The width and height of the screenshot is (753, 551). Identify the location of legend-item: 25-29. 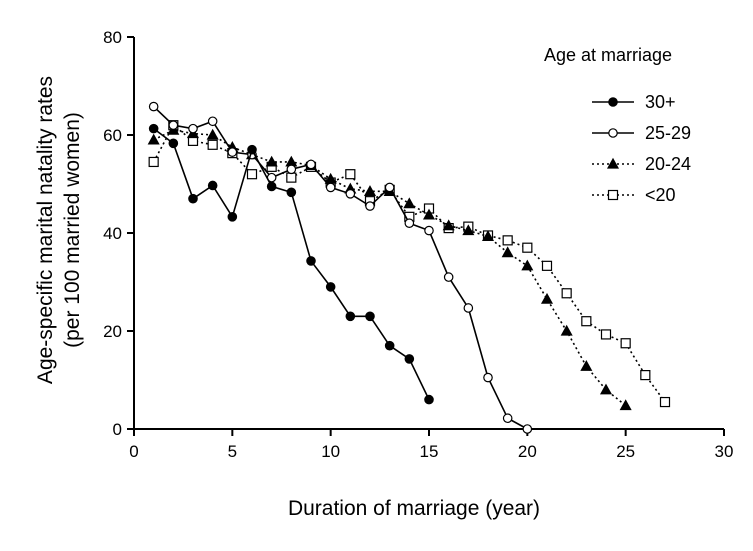
(641, 133).